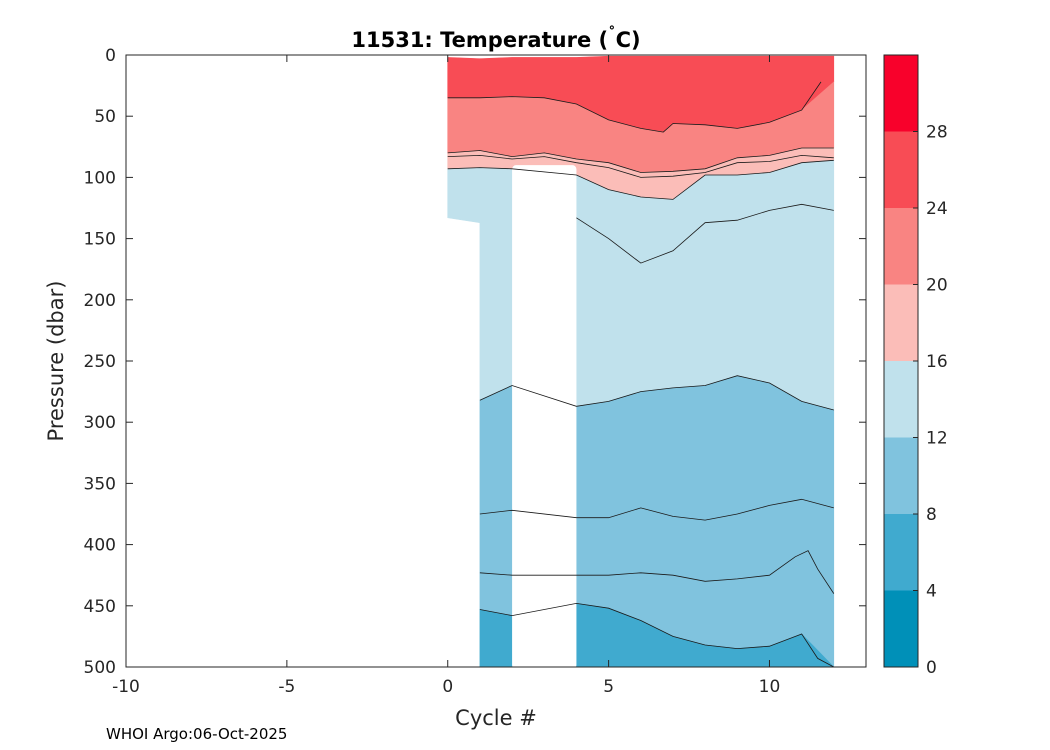 The width and height of the screenshot is (1050, 750). I want to click on y-tick-label: 150, so click(100, 240).